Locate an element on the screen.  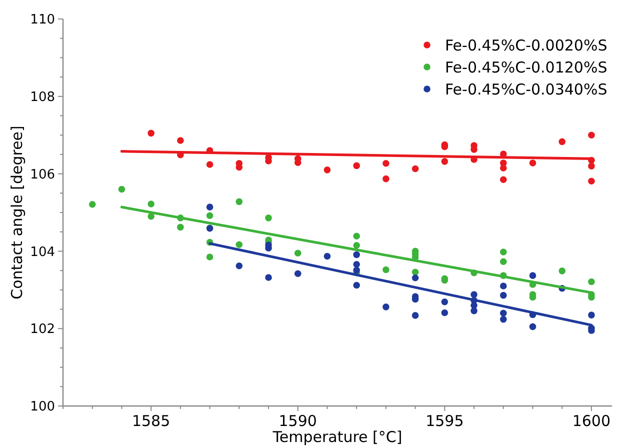
y-tick-label: 100 is located at coordinates (42, 407).